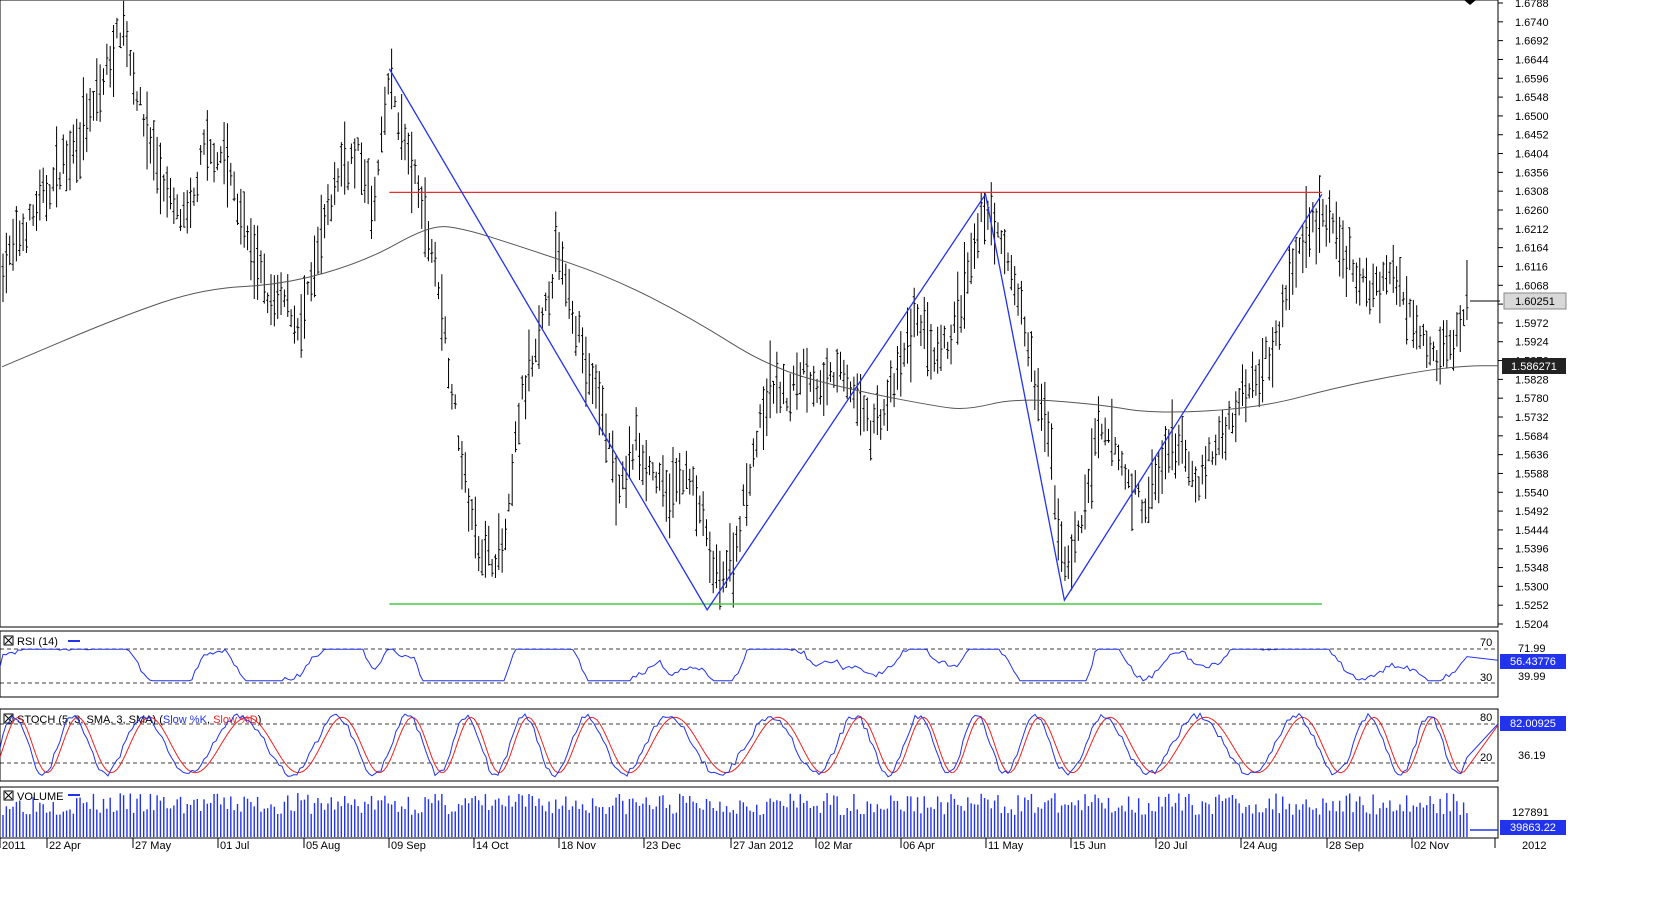  Describe the element at coordinates (1532, 249) in the screenshot. I see `price-tick-label: 1.6164` at that location.